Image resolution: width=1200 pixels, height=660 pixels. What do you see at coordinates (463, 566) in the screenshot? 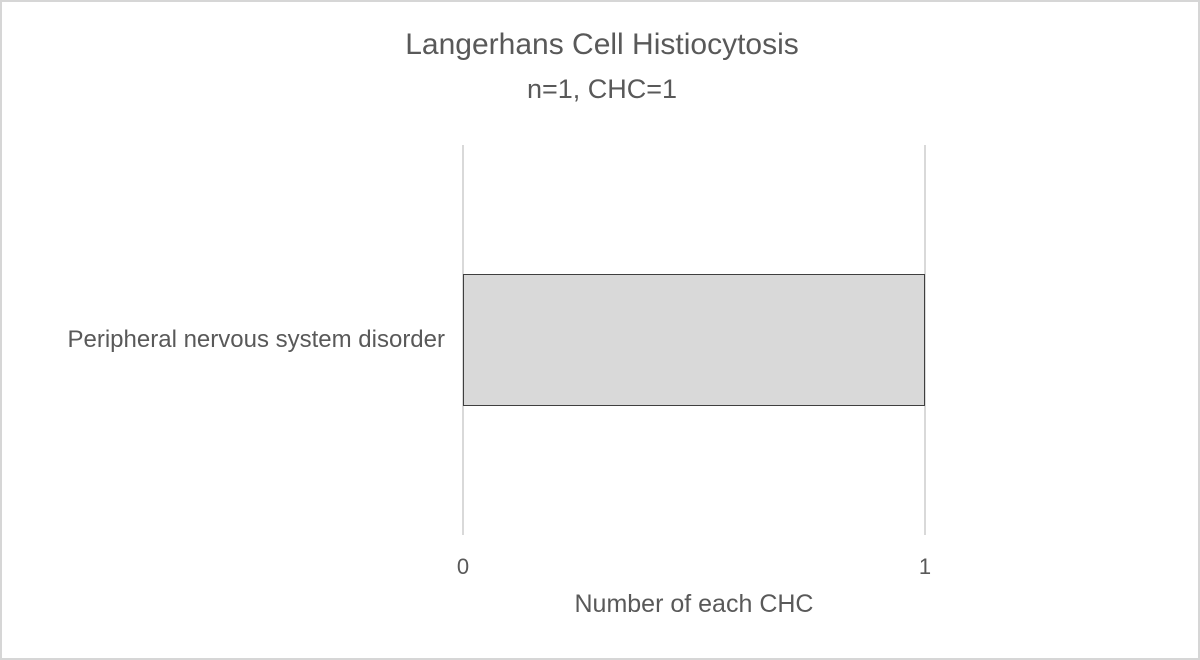
I see `x-tick-label: 0` at bounding box center [463, 566].